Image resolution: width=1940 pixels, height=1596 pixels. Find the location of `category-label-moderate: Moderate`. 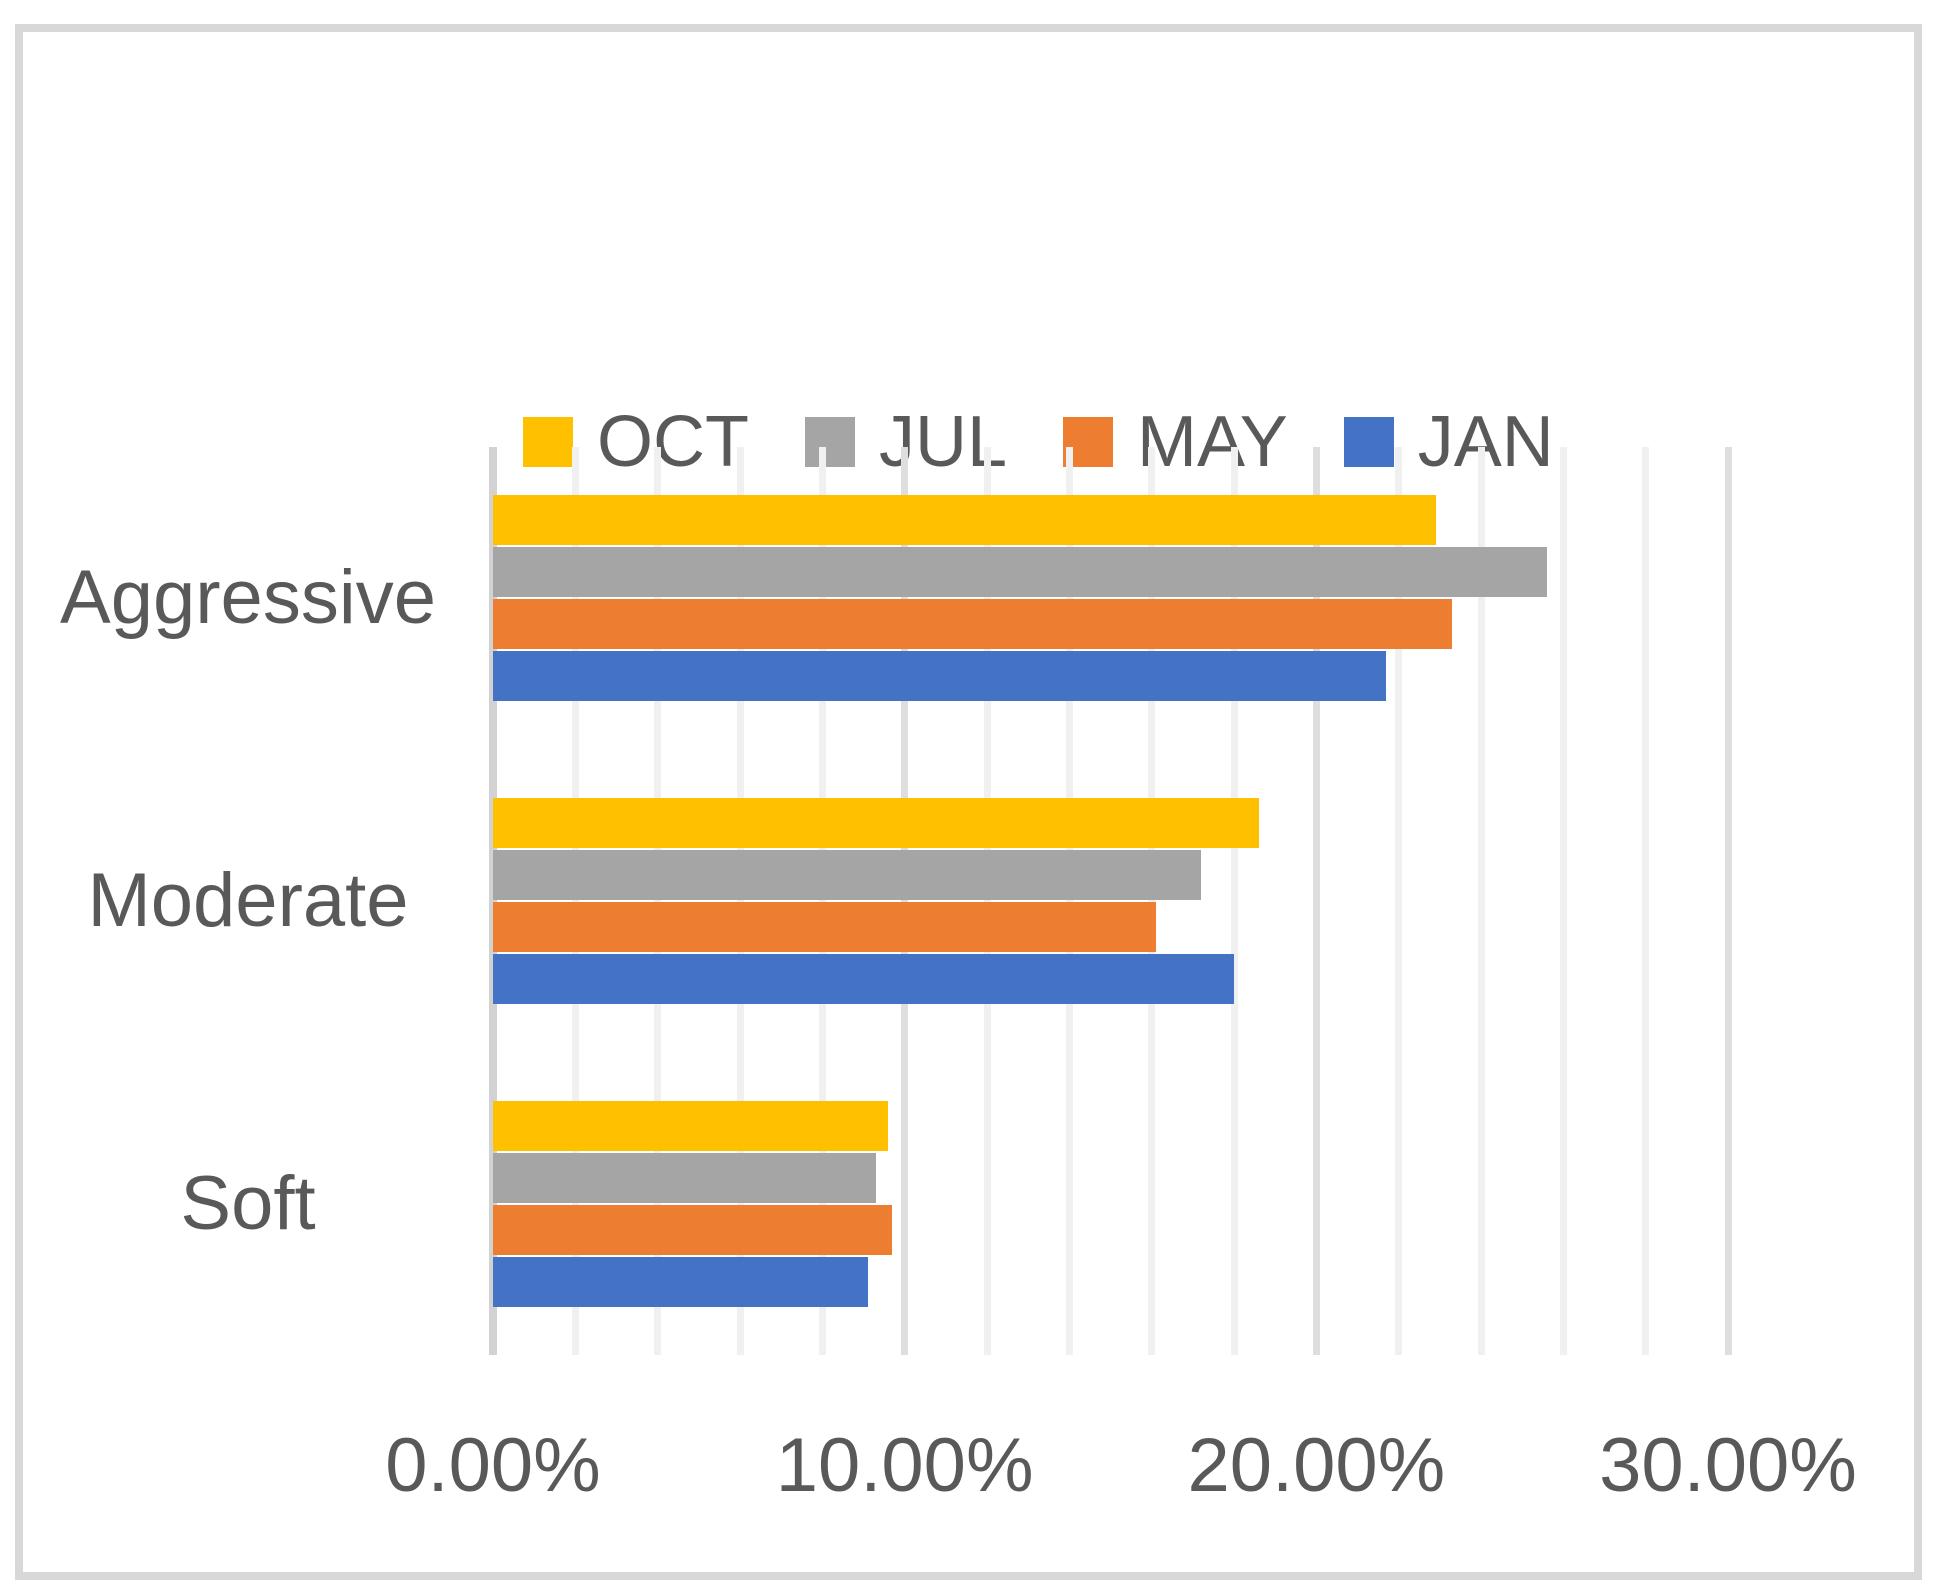

category-label-moderate: Moderate is located at coordinates (248, 900).